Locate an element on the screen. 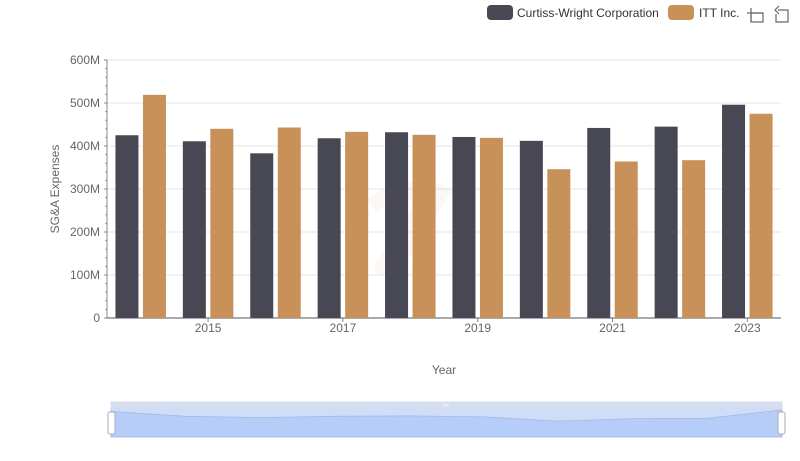  x-tick-label: 2015 is located at coordinates (208, 328).